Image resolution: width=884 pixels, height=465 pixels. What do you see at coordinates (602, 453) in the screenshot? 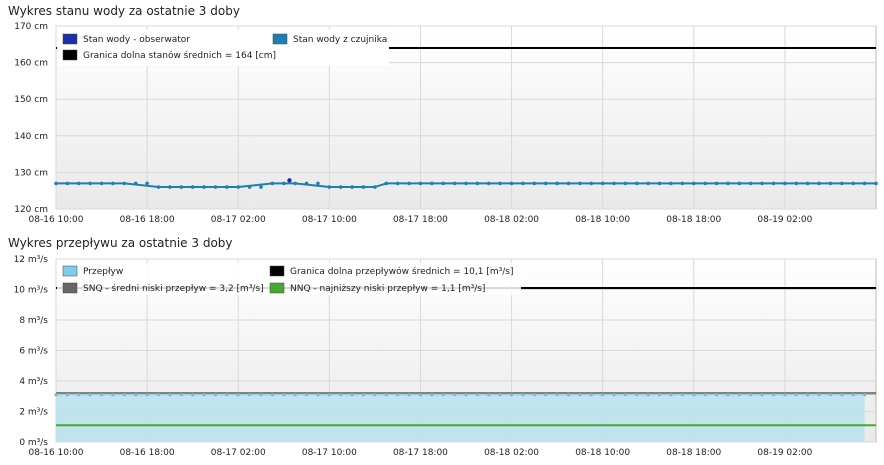
I see `flow-x-tick-label: 08-18 10:00` at bounding box center [602, 453].